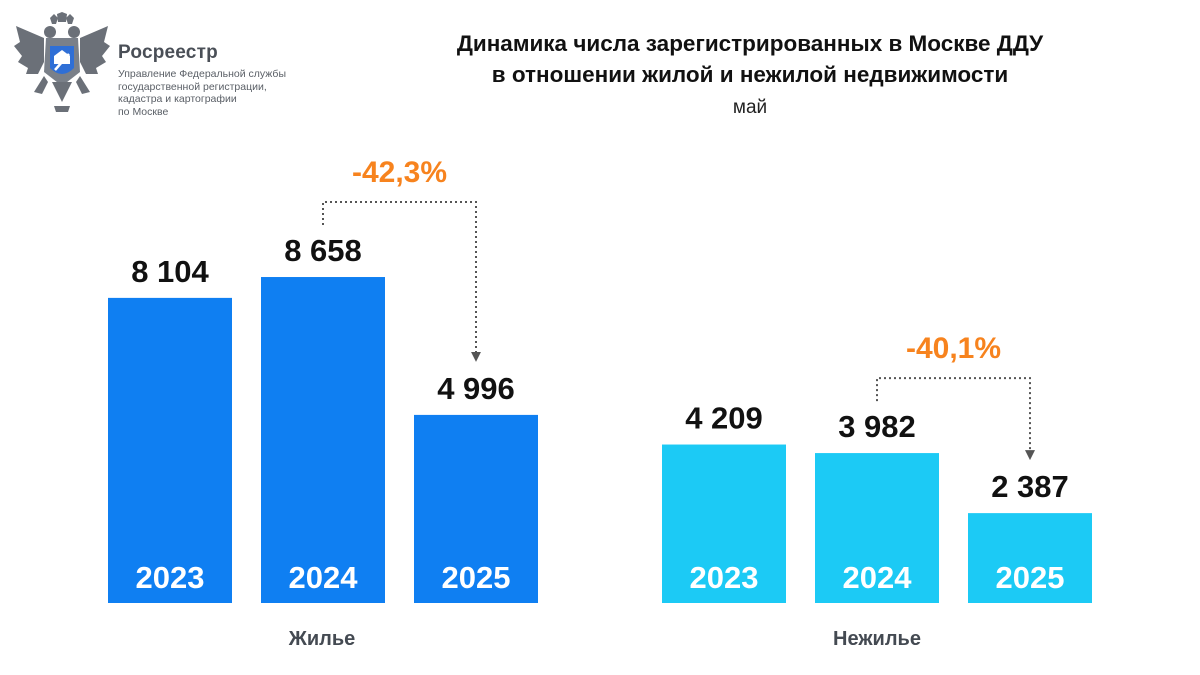 This screenshot has height=675, width=1200. Describe the element at coordinates (724, 418) in the screenshot. I see `bar-value-label: 4 209` at that location.